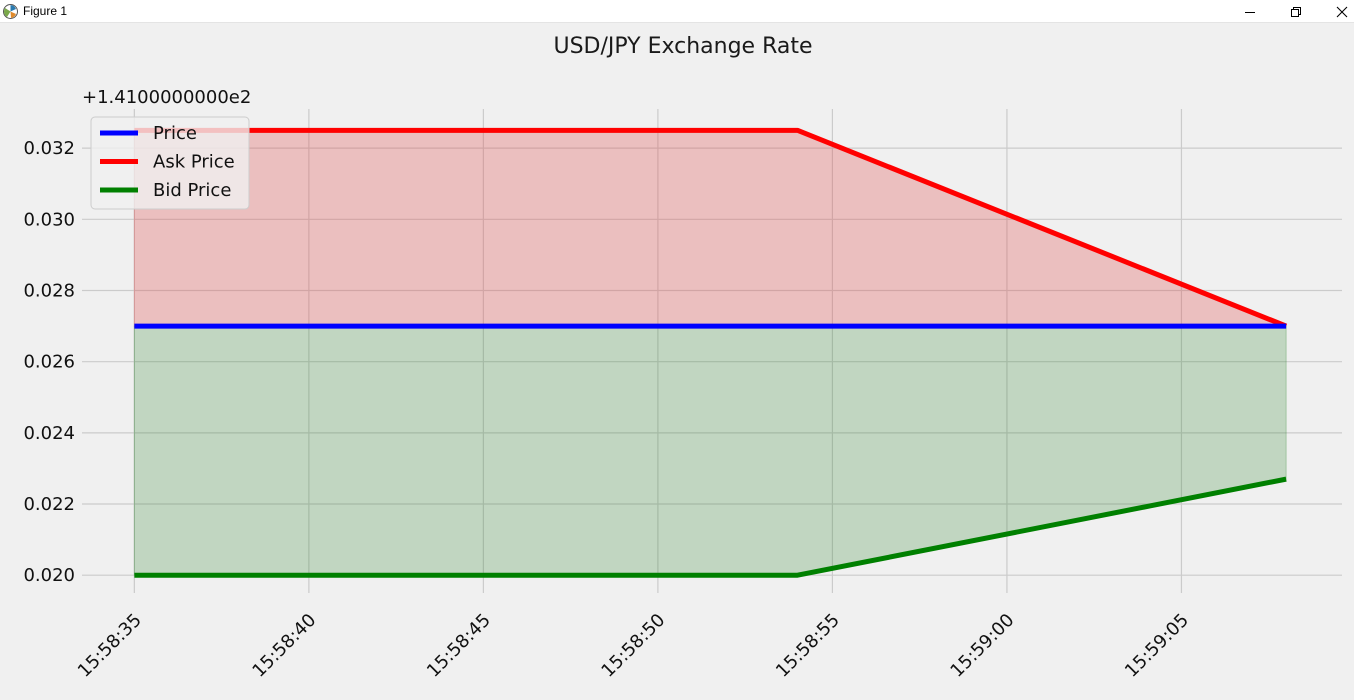  I want to click on legend: Price Ask Price Bid Price, so click(170, 163).